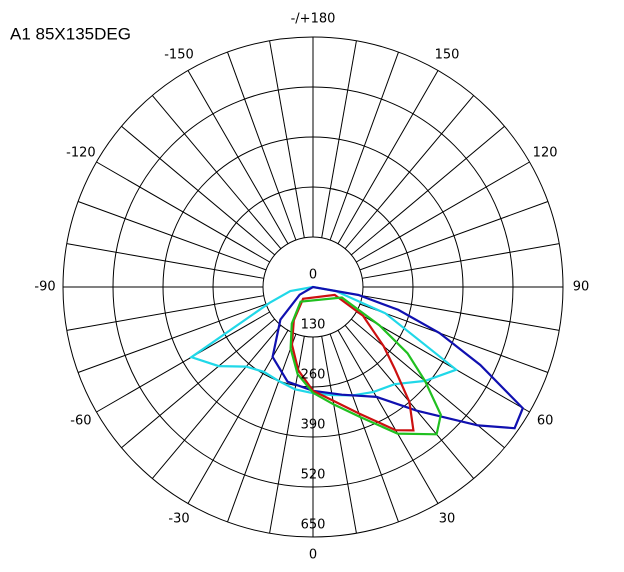  I want to click on angle-tick-label: -90, so click(44, 287).